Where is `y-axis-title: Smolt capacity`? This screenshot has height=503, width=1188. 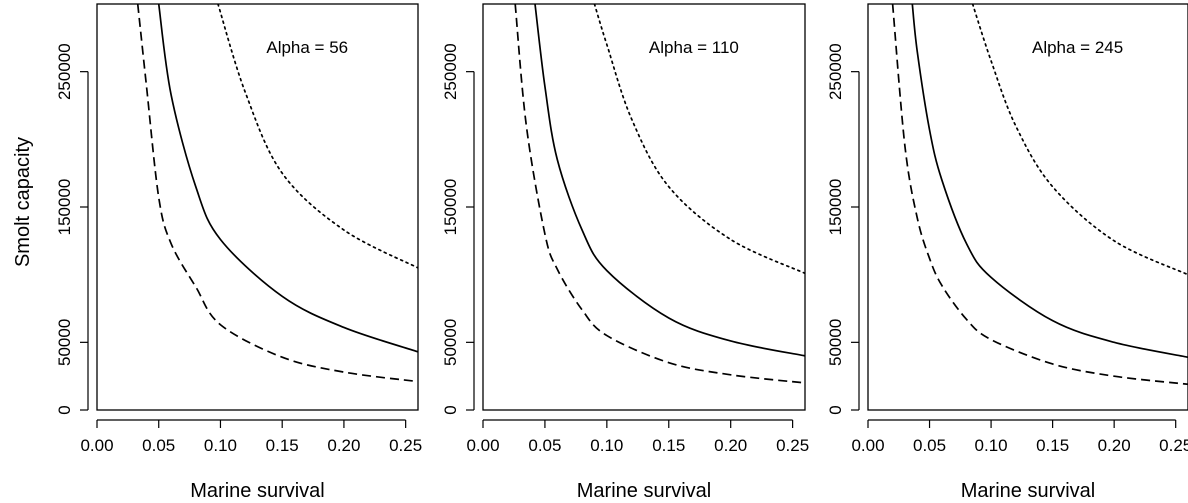
y-axis-title: Smolt capacity is located at coordinates (23, 202).